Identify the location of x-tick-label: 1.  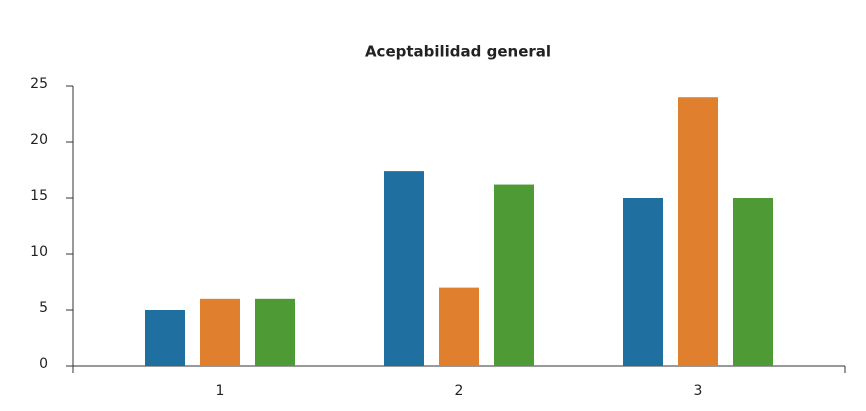
(220, 391).